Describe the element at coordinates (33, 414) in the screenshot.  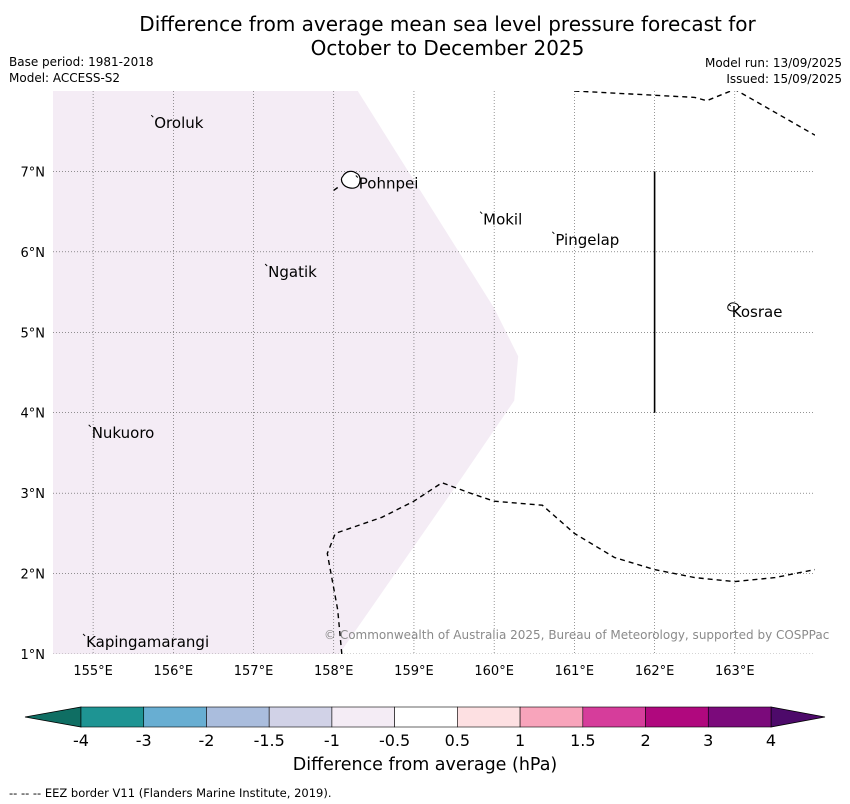
I see `lat-tick-label: 4°N` at that location.